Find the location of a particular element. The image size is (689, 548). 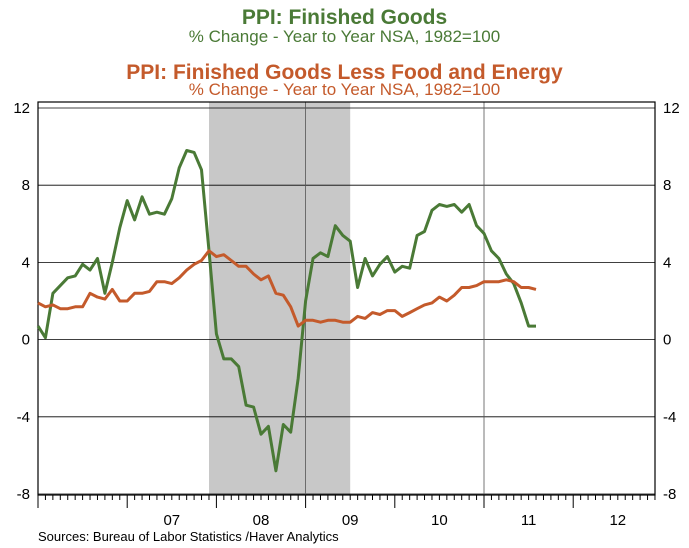

chart-subtitle-2: % Change - Year to Year NSA, 1982=100 is located at coordinates (344, 89).